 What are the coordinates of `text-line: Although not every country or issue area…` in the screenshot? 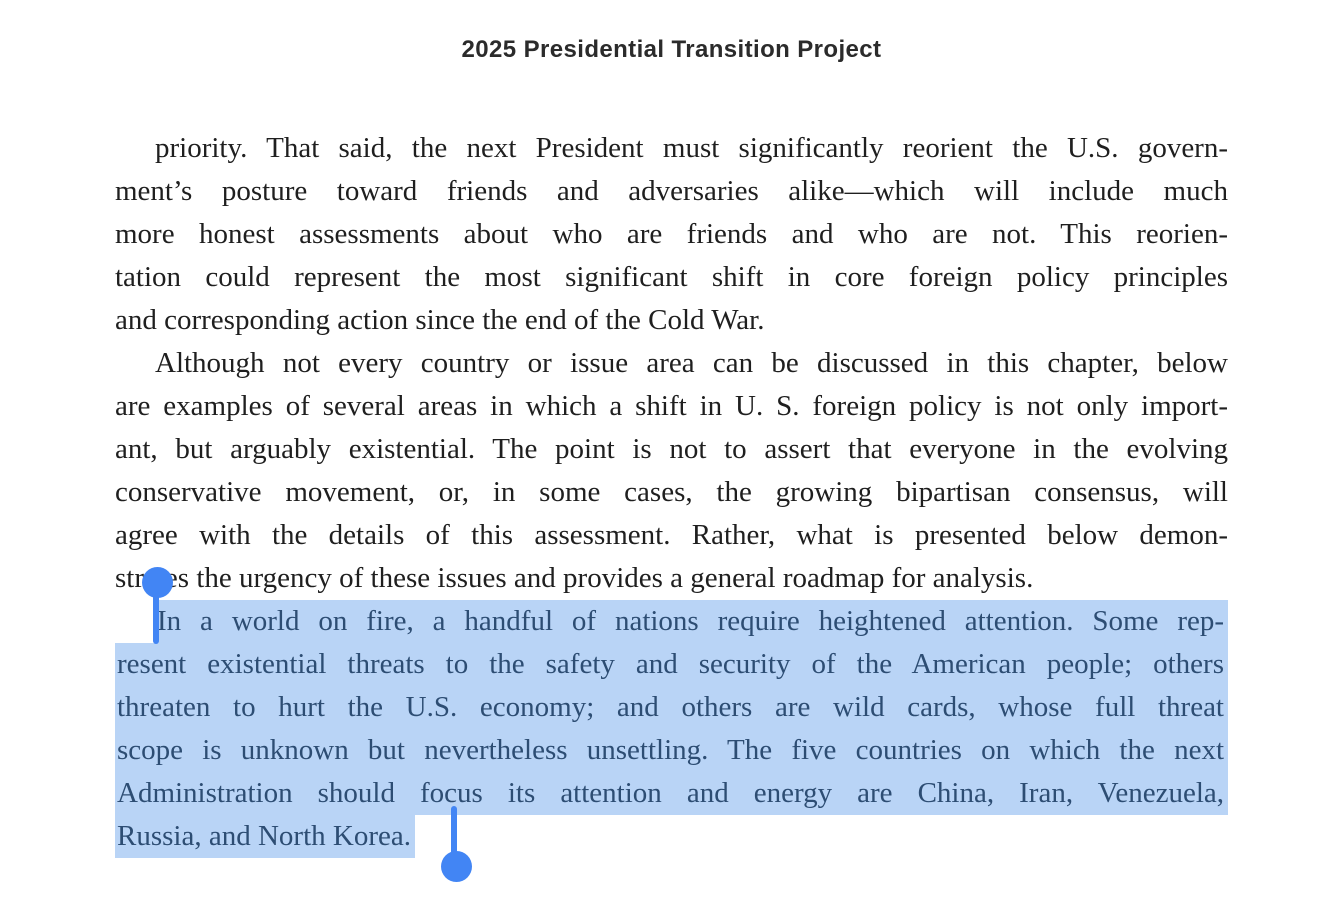 It's located at (691, 363).